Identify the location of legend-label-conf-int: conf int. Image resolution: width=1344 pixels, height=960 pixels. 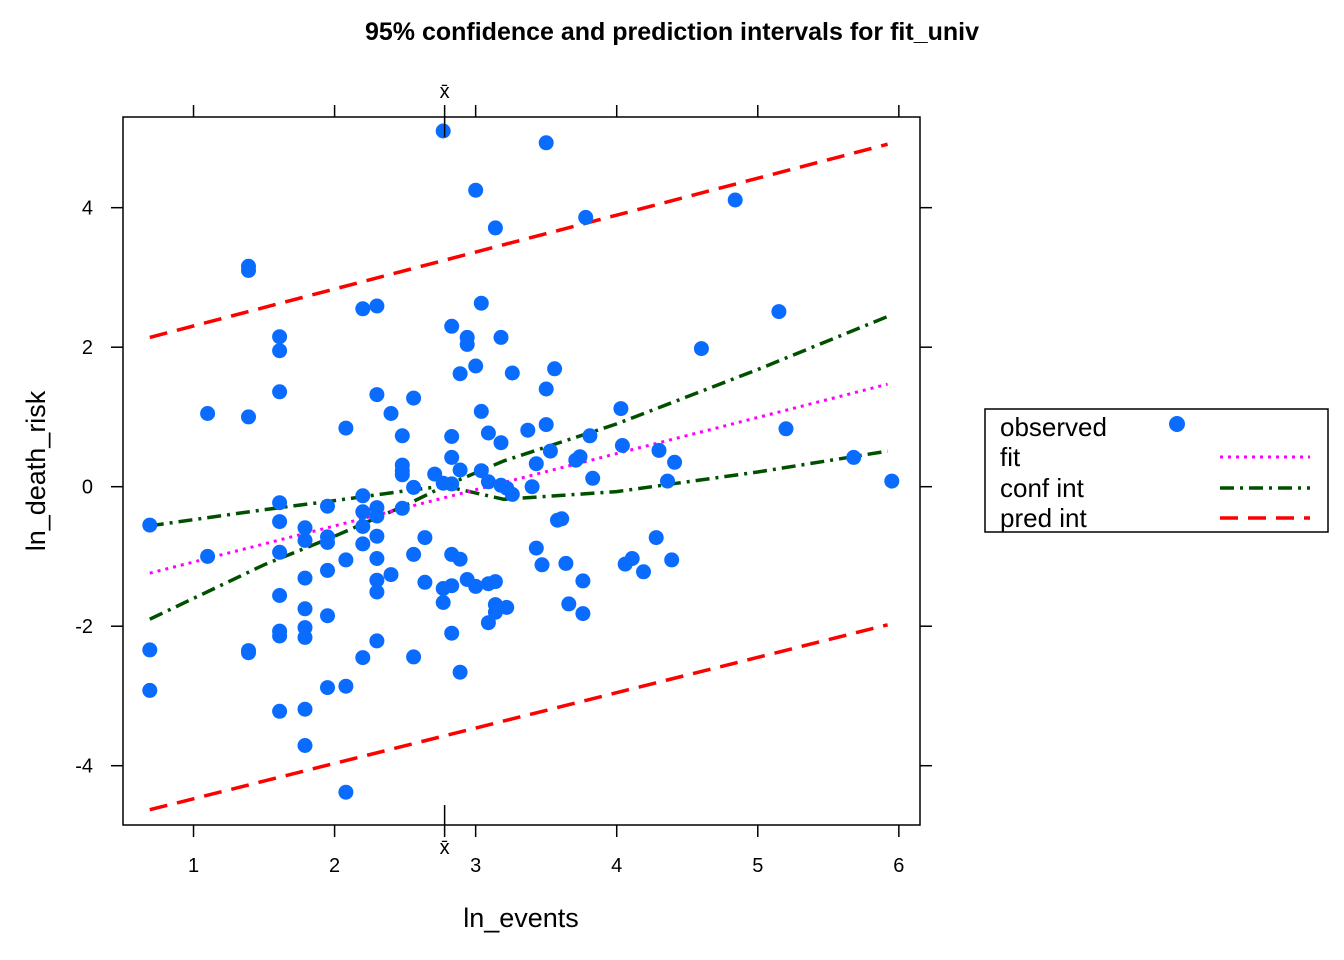
(1042, 488).